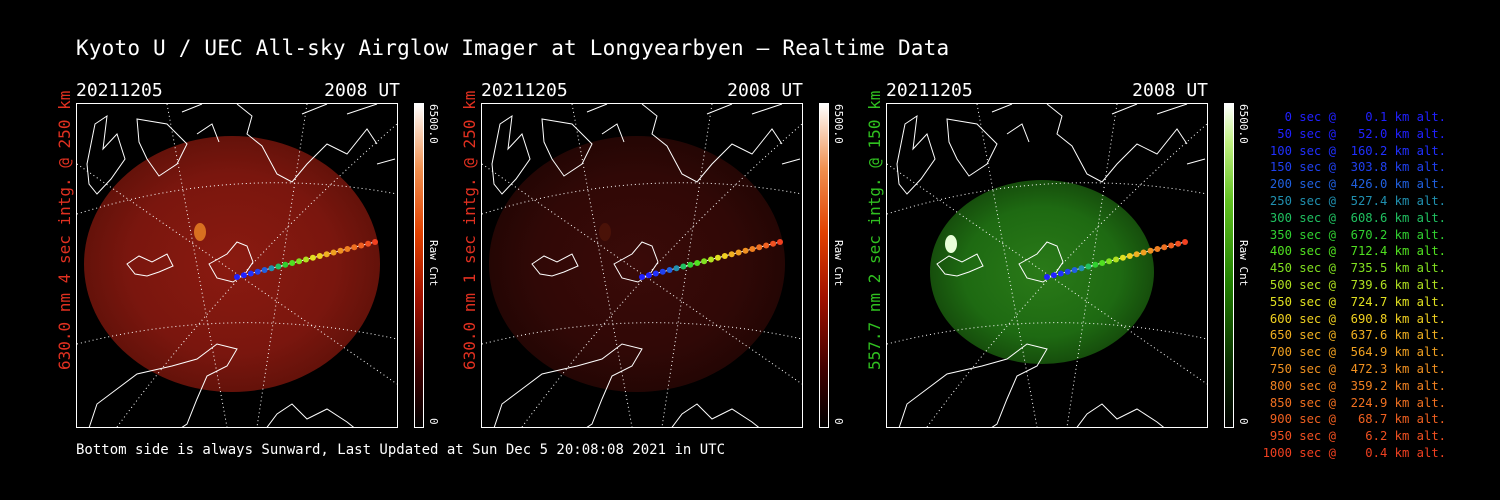  I want to click on panel-1-time: 2008 UT, so click(362, 90).